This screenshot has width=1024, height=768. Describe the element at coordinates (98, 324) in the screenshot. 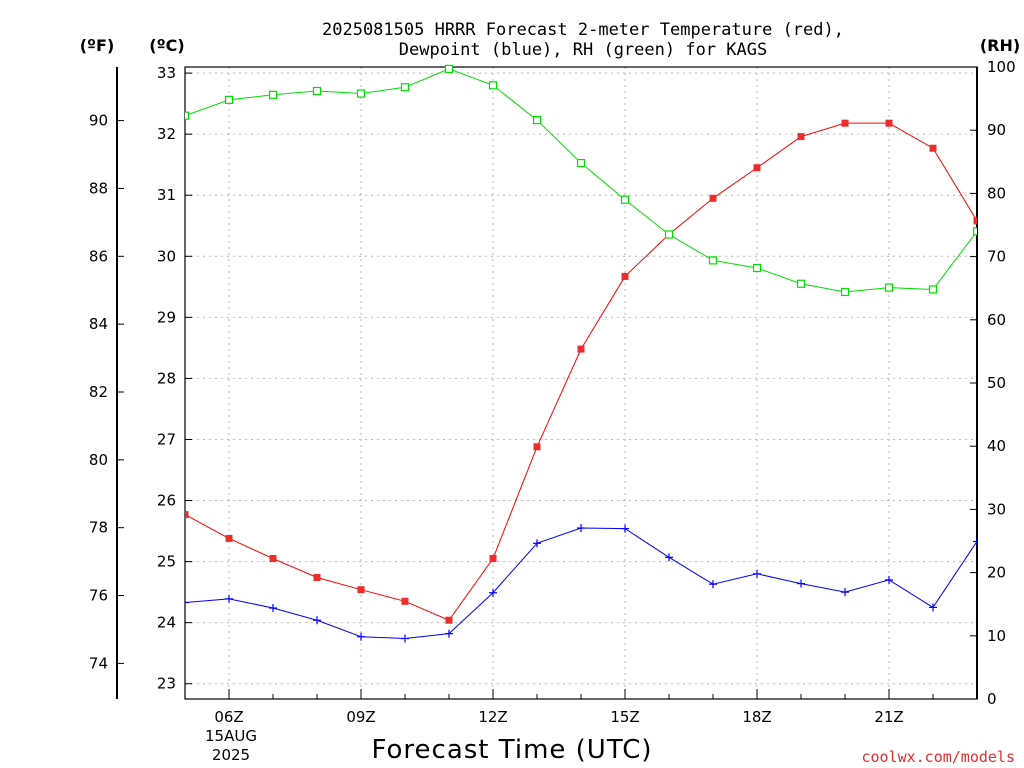

I see `fahrenheit-tick-label: 84` at that location.